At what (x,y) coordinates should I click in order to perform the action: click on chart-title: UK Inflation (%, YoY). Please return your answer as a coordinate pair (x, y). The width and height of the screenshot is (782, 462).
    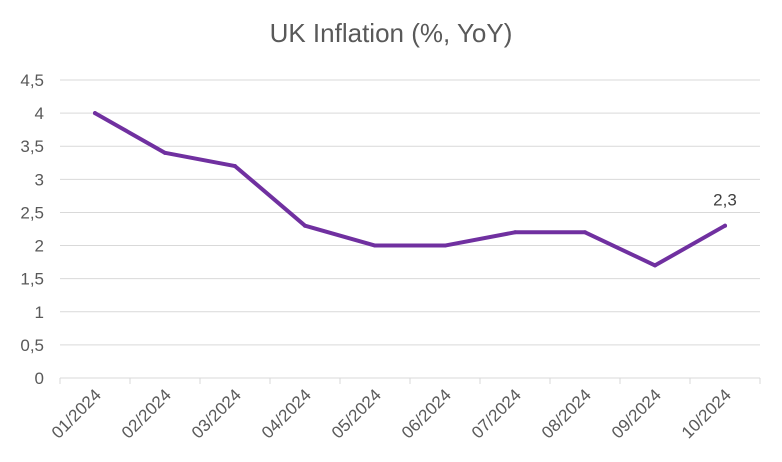
    Looking at the image, I should click on (391, 33).